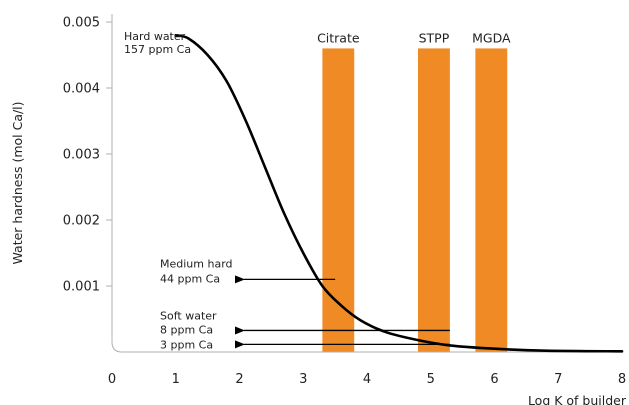  Describe the element at coordinates (338, 37) in the screenshot. I see `bar-label-citrate: Citrate` at that location.